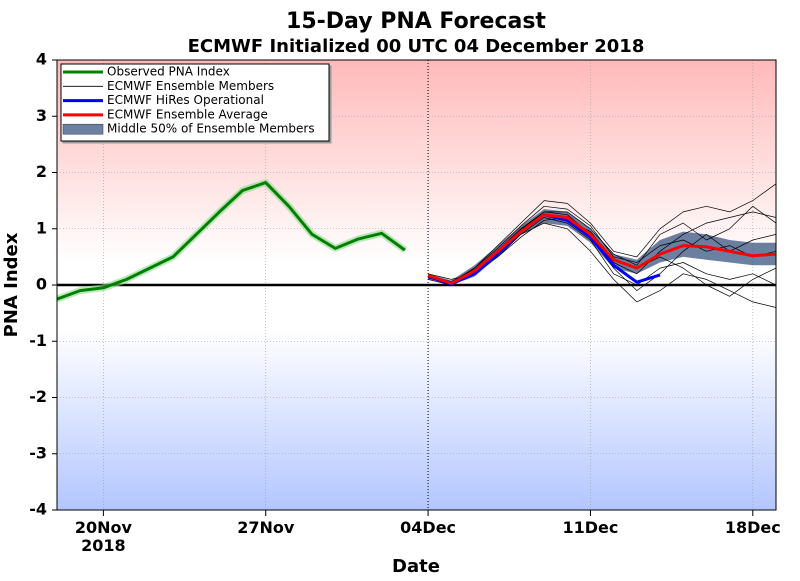  Describe the element at coordinates (104, 536) in the screenshot. I see `x-tick-label: 20Nov 2018` at that location.